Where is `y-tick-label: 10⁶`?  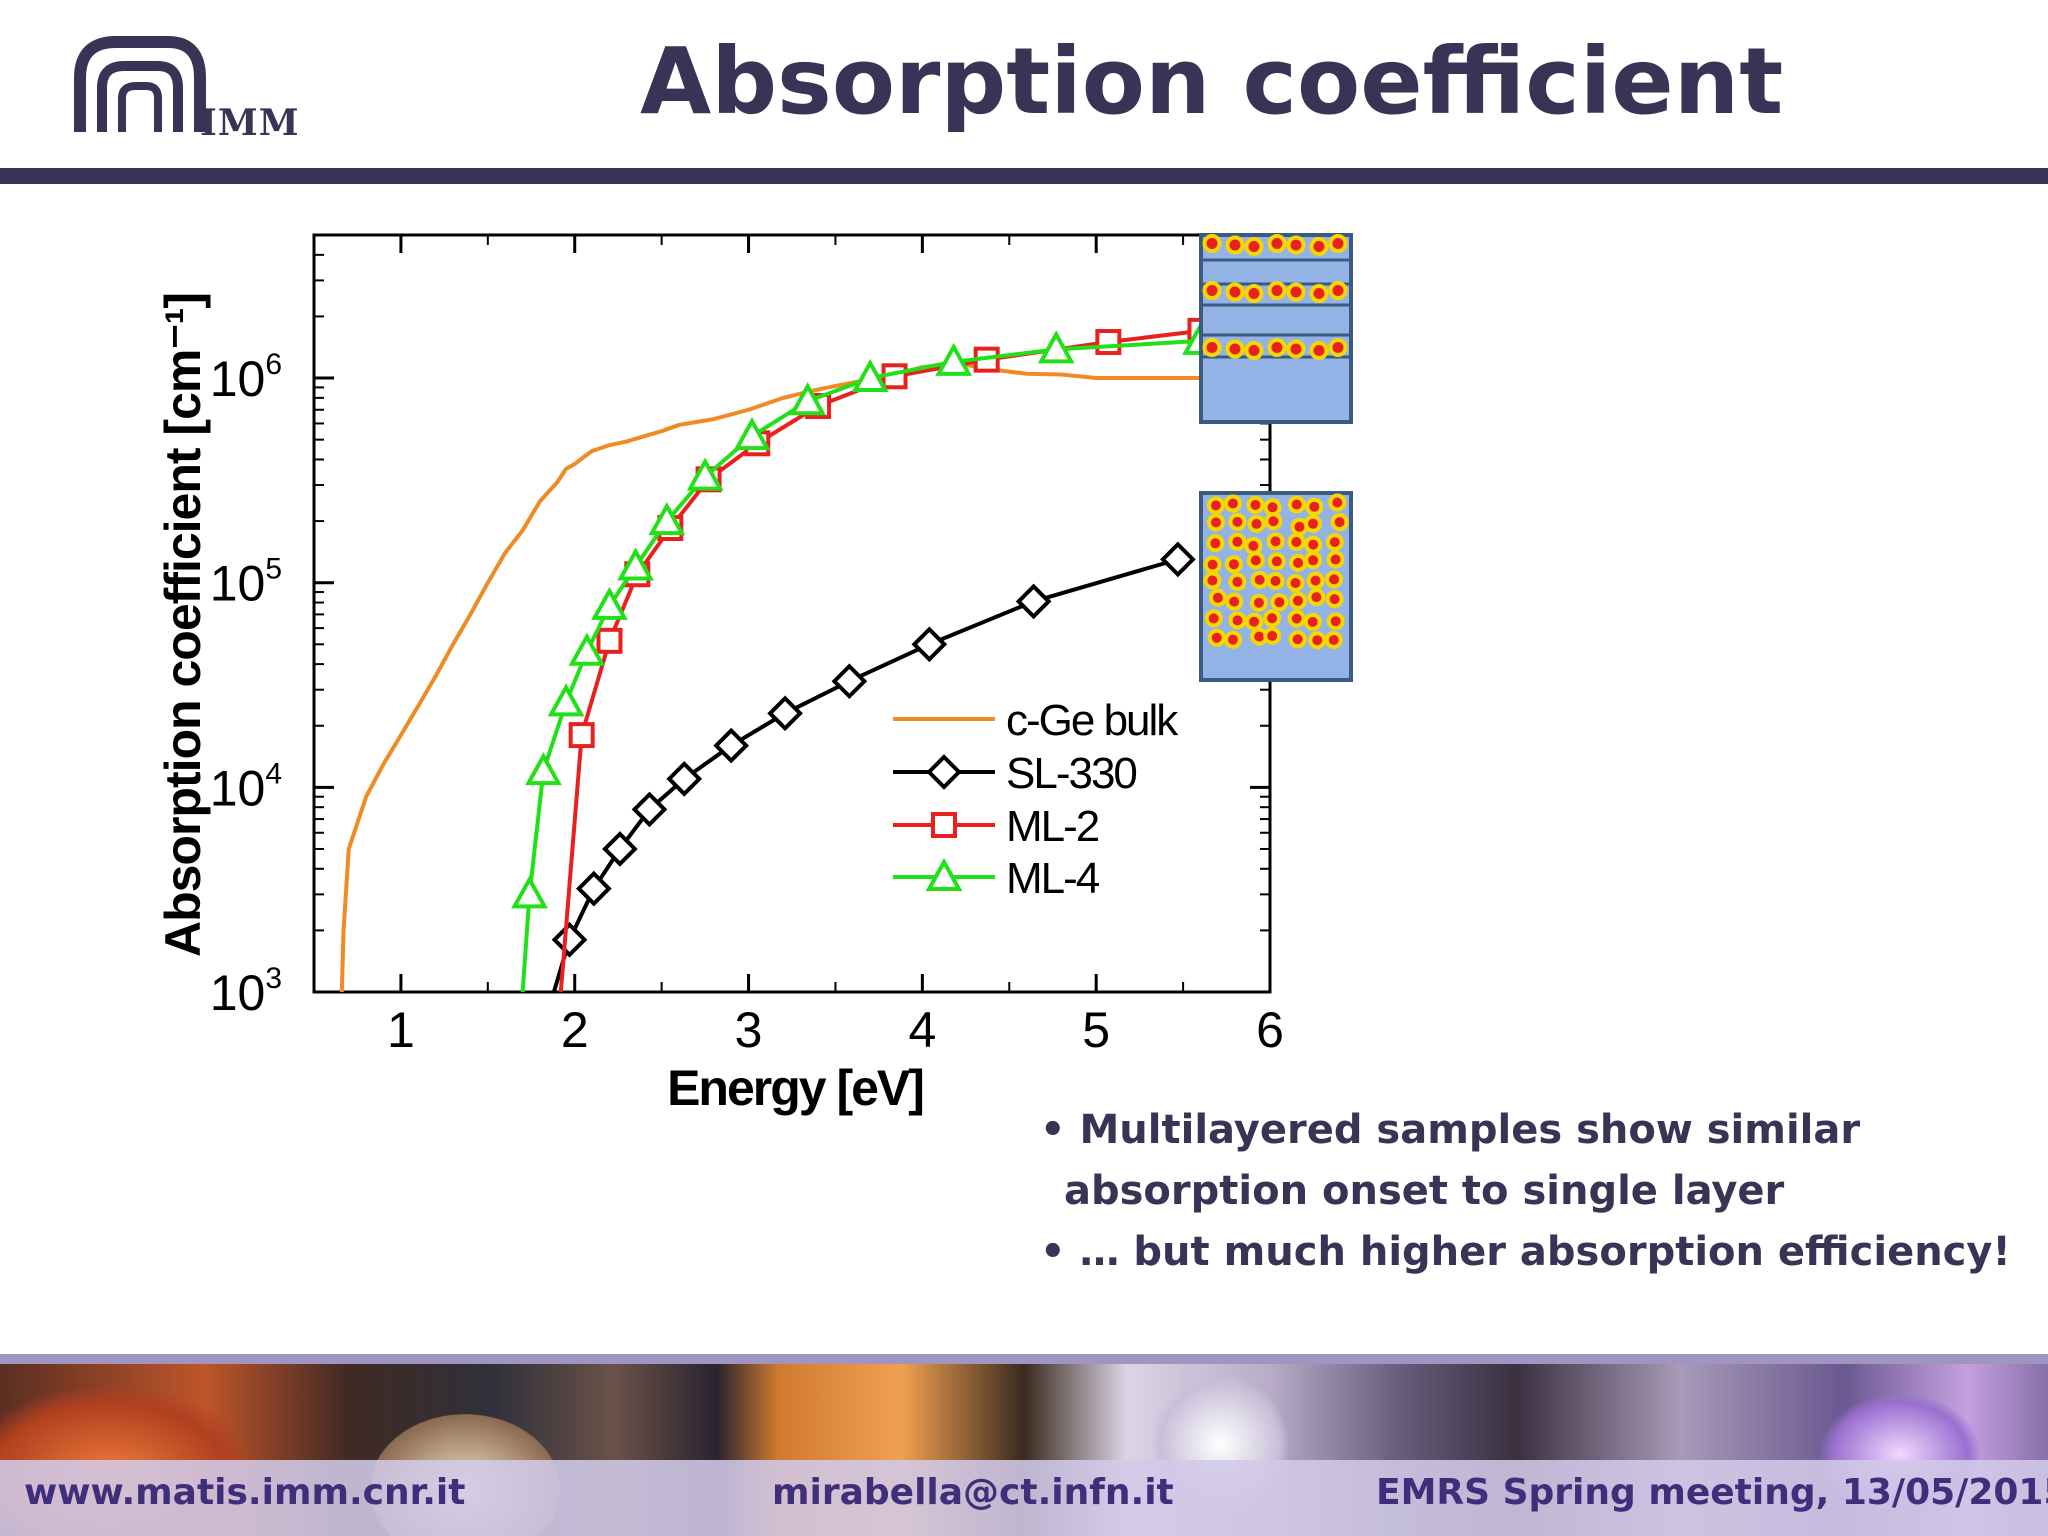 y-tick-label: 10⁶ is located at coordinates (246, 377).